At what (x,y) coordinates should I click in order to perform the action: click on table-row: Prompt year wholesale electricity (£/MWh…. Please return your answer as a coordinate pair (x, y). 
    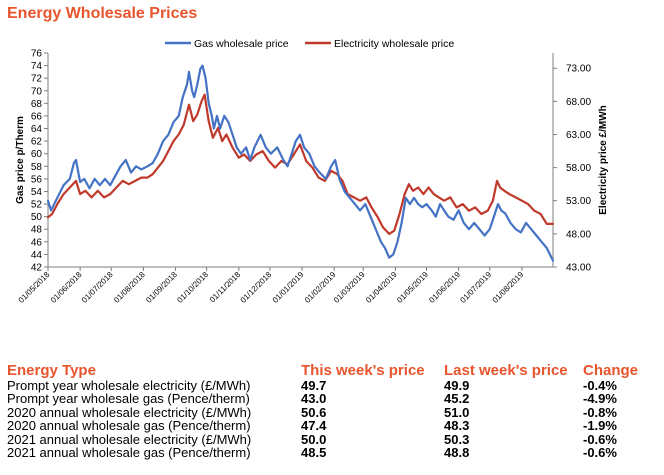
    Looking at the image, I should click on (330, 385).